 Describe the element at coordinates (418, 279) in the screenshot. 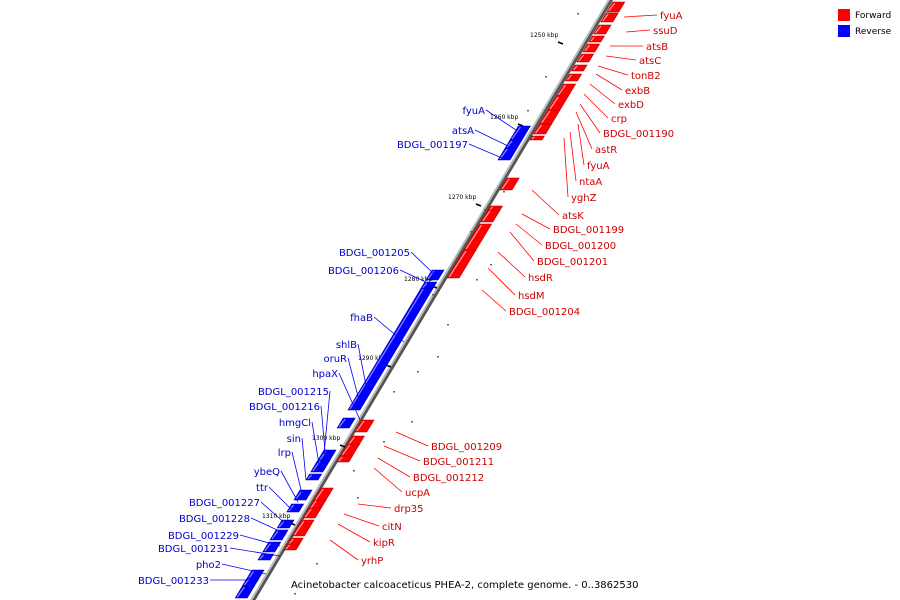

I see `scale-tick-label: 1280 kbp` at that location.